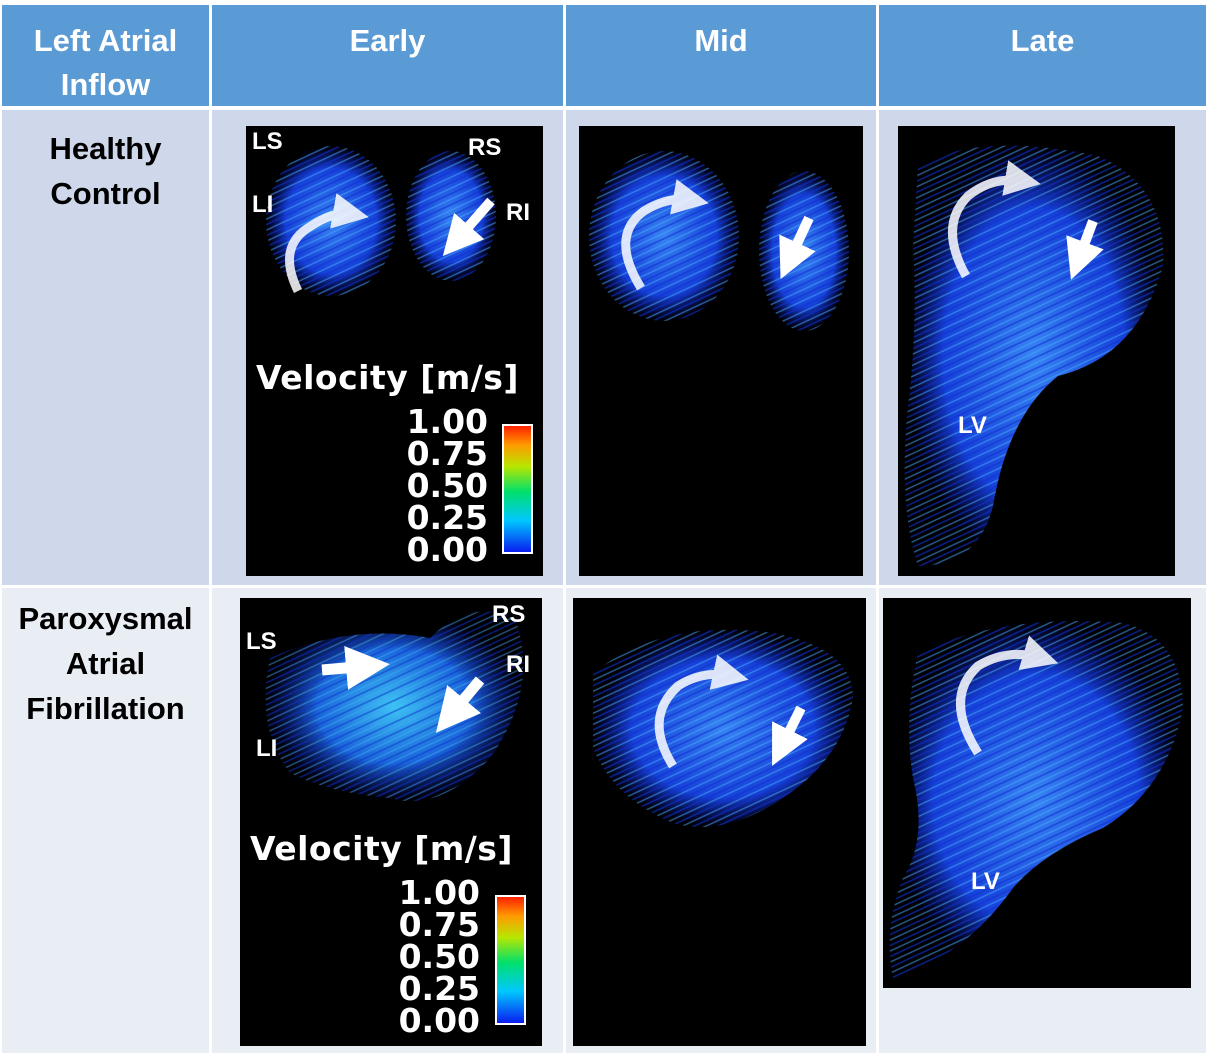 The image size is (1211, 1057). I want to click on flow-panel-healthy-late: LV, so click(1036, 351).